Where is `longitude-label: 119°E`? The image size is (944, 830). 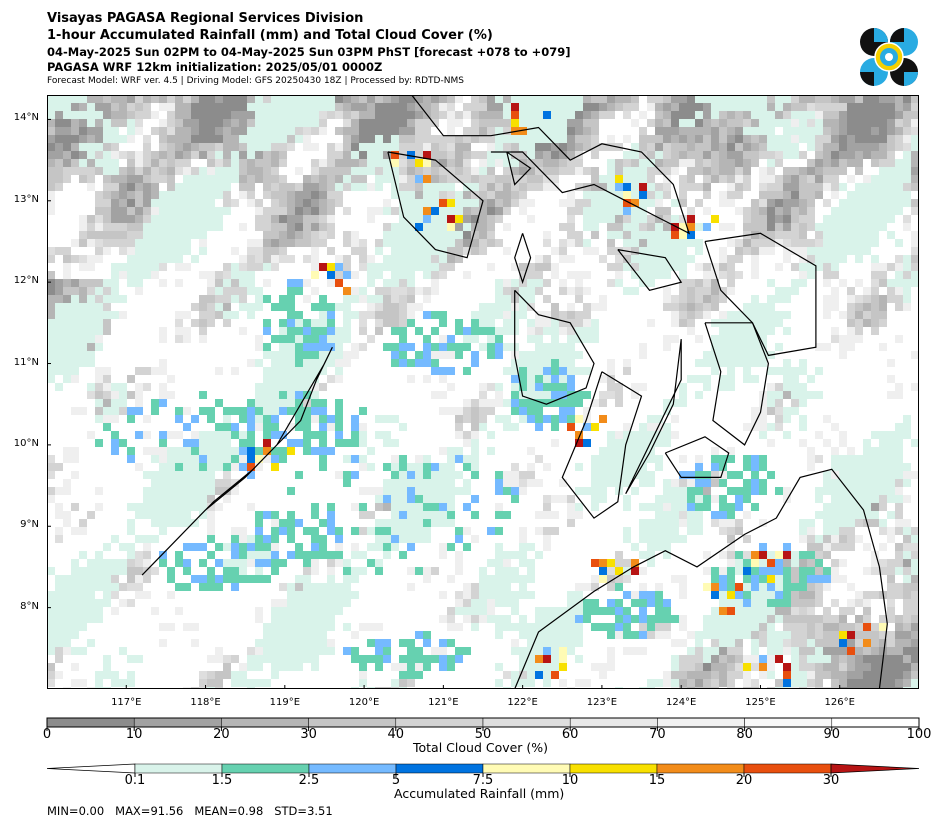
longitude-label: 119°E is located at coordinates (285, 702).